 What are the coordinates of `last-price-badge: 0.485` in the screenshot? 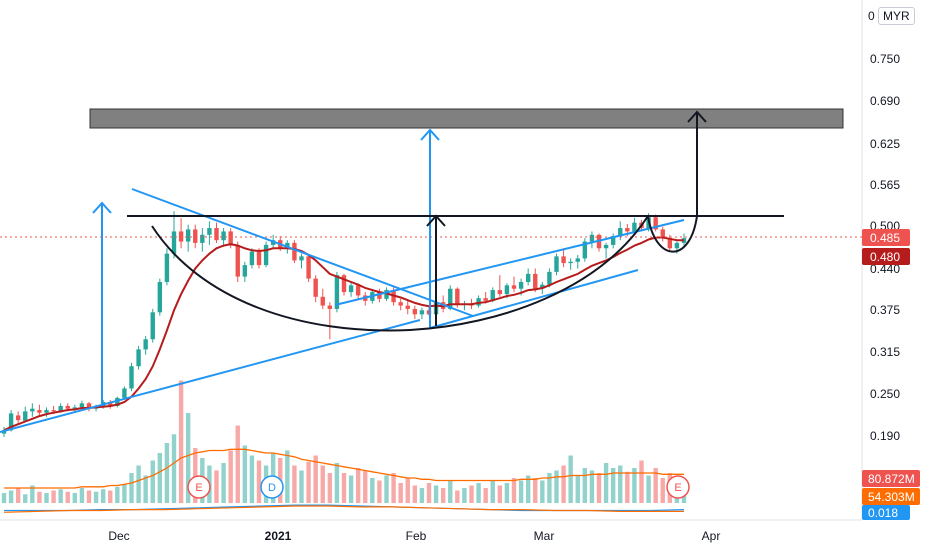 It's located at (886, 237).